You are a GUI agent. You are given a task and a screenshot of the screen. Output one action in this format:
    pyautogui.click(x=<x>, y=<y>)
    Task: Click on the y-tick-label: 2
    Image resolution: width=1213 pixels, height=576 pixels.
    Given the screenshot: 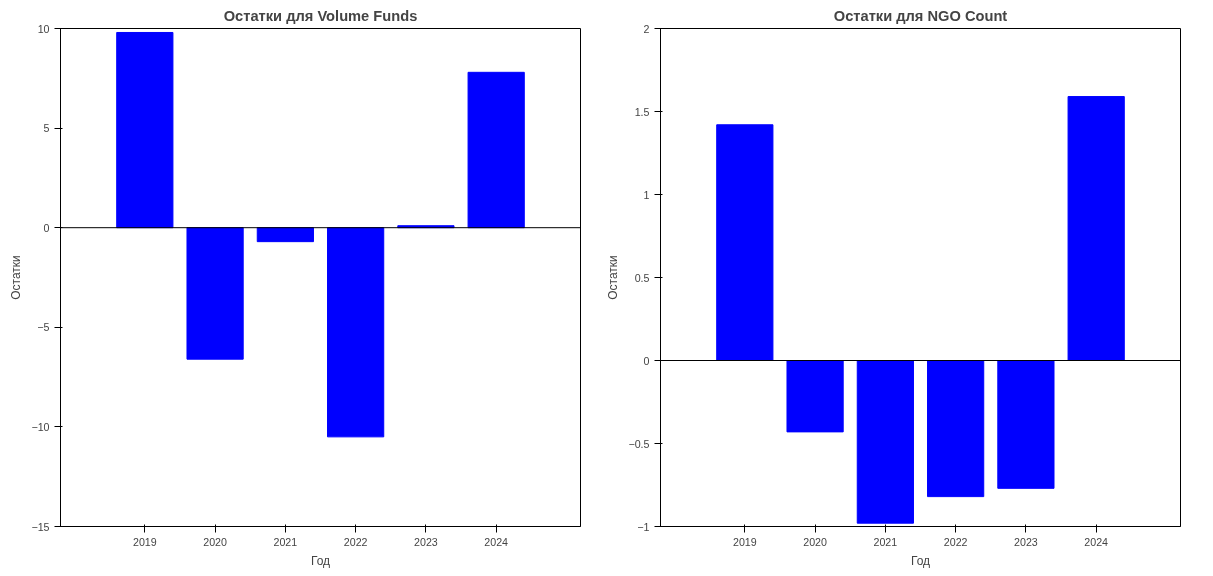 What is the action you would take?
    pyautogui.click(x=646, y=28)
    